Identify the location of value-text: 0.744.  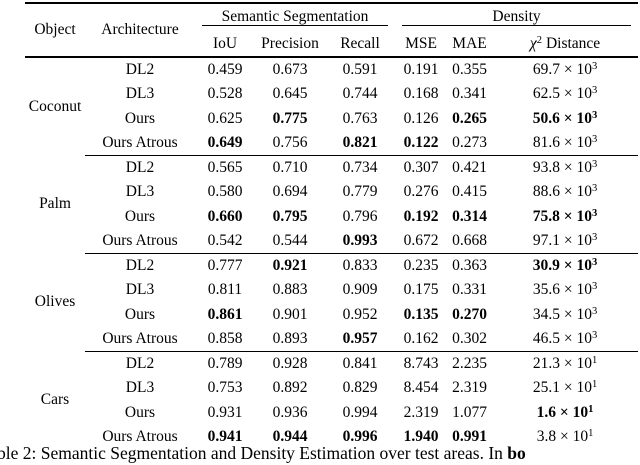
(360, 93).